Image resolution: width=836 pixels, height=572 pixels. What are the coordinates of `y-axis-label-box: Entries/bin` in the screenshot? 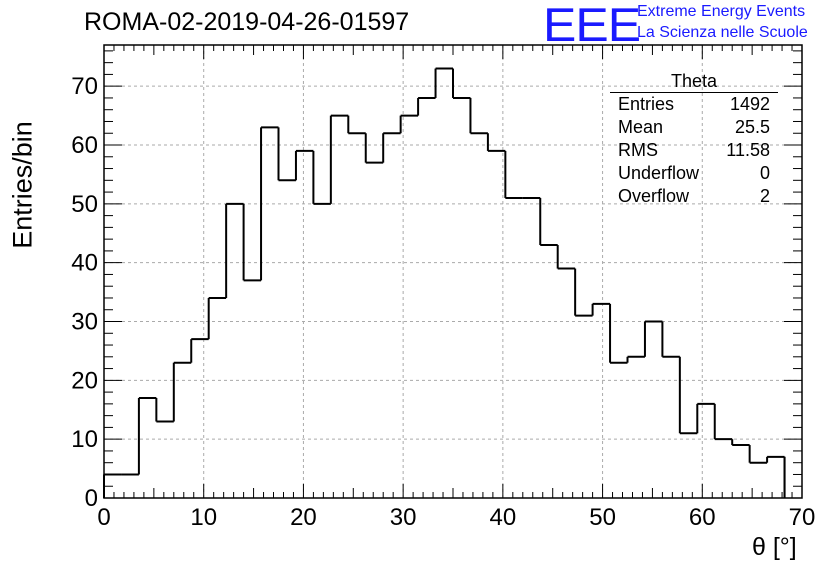 It's located at (23, 185).